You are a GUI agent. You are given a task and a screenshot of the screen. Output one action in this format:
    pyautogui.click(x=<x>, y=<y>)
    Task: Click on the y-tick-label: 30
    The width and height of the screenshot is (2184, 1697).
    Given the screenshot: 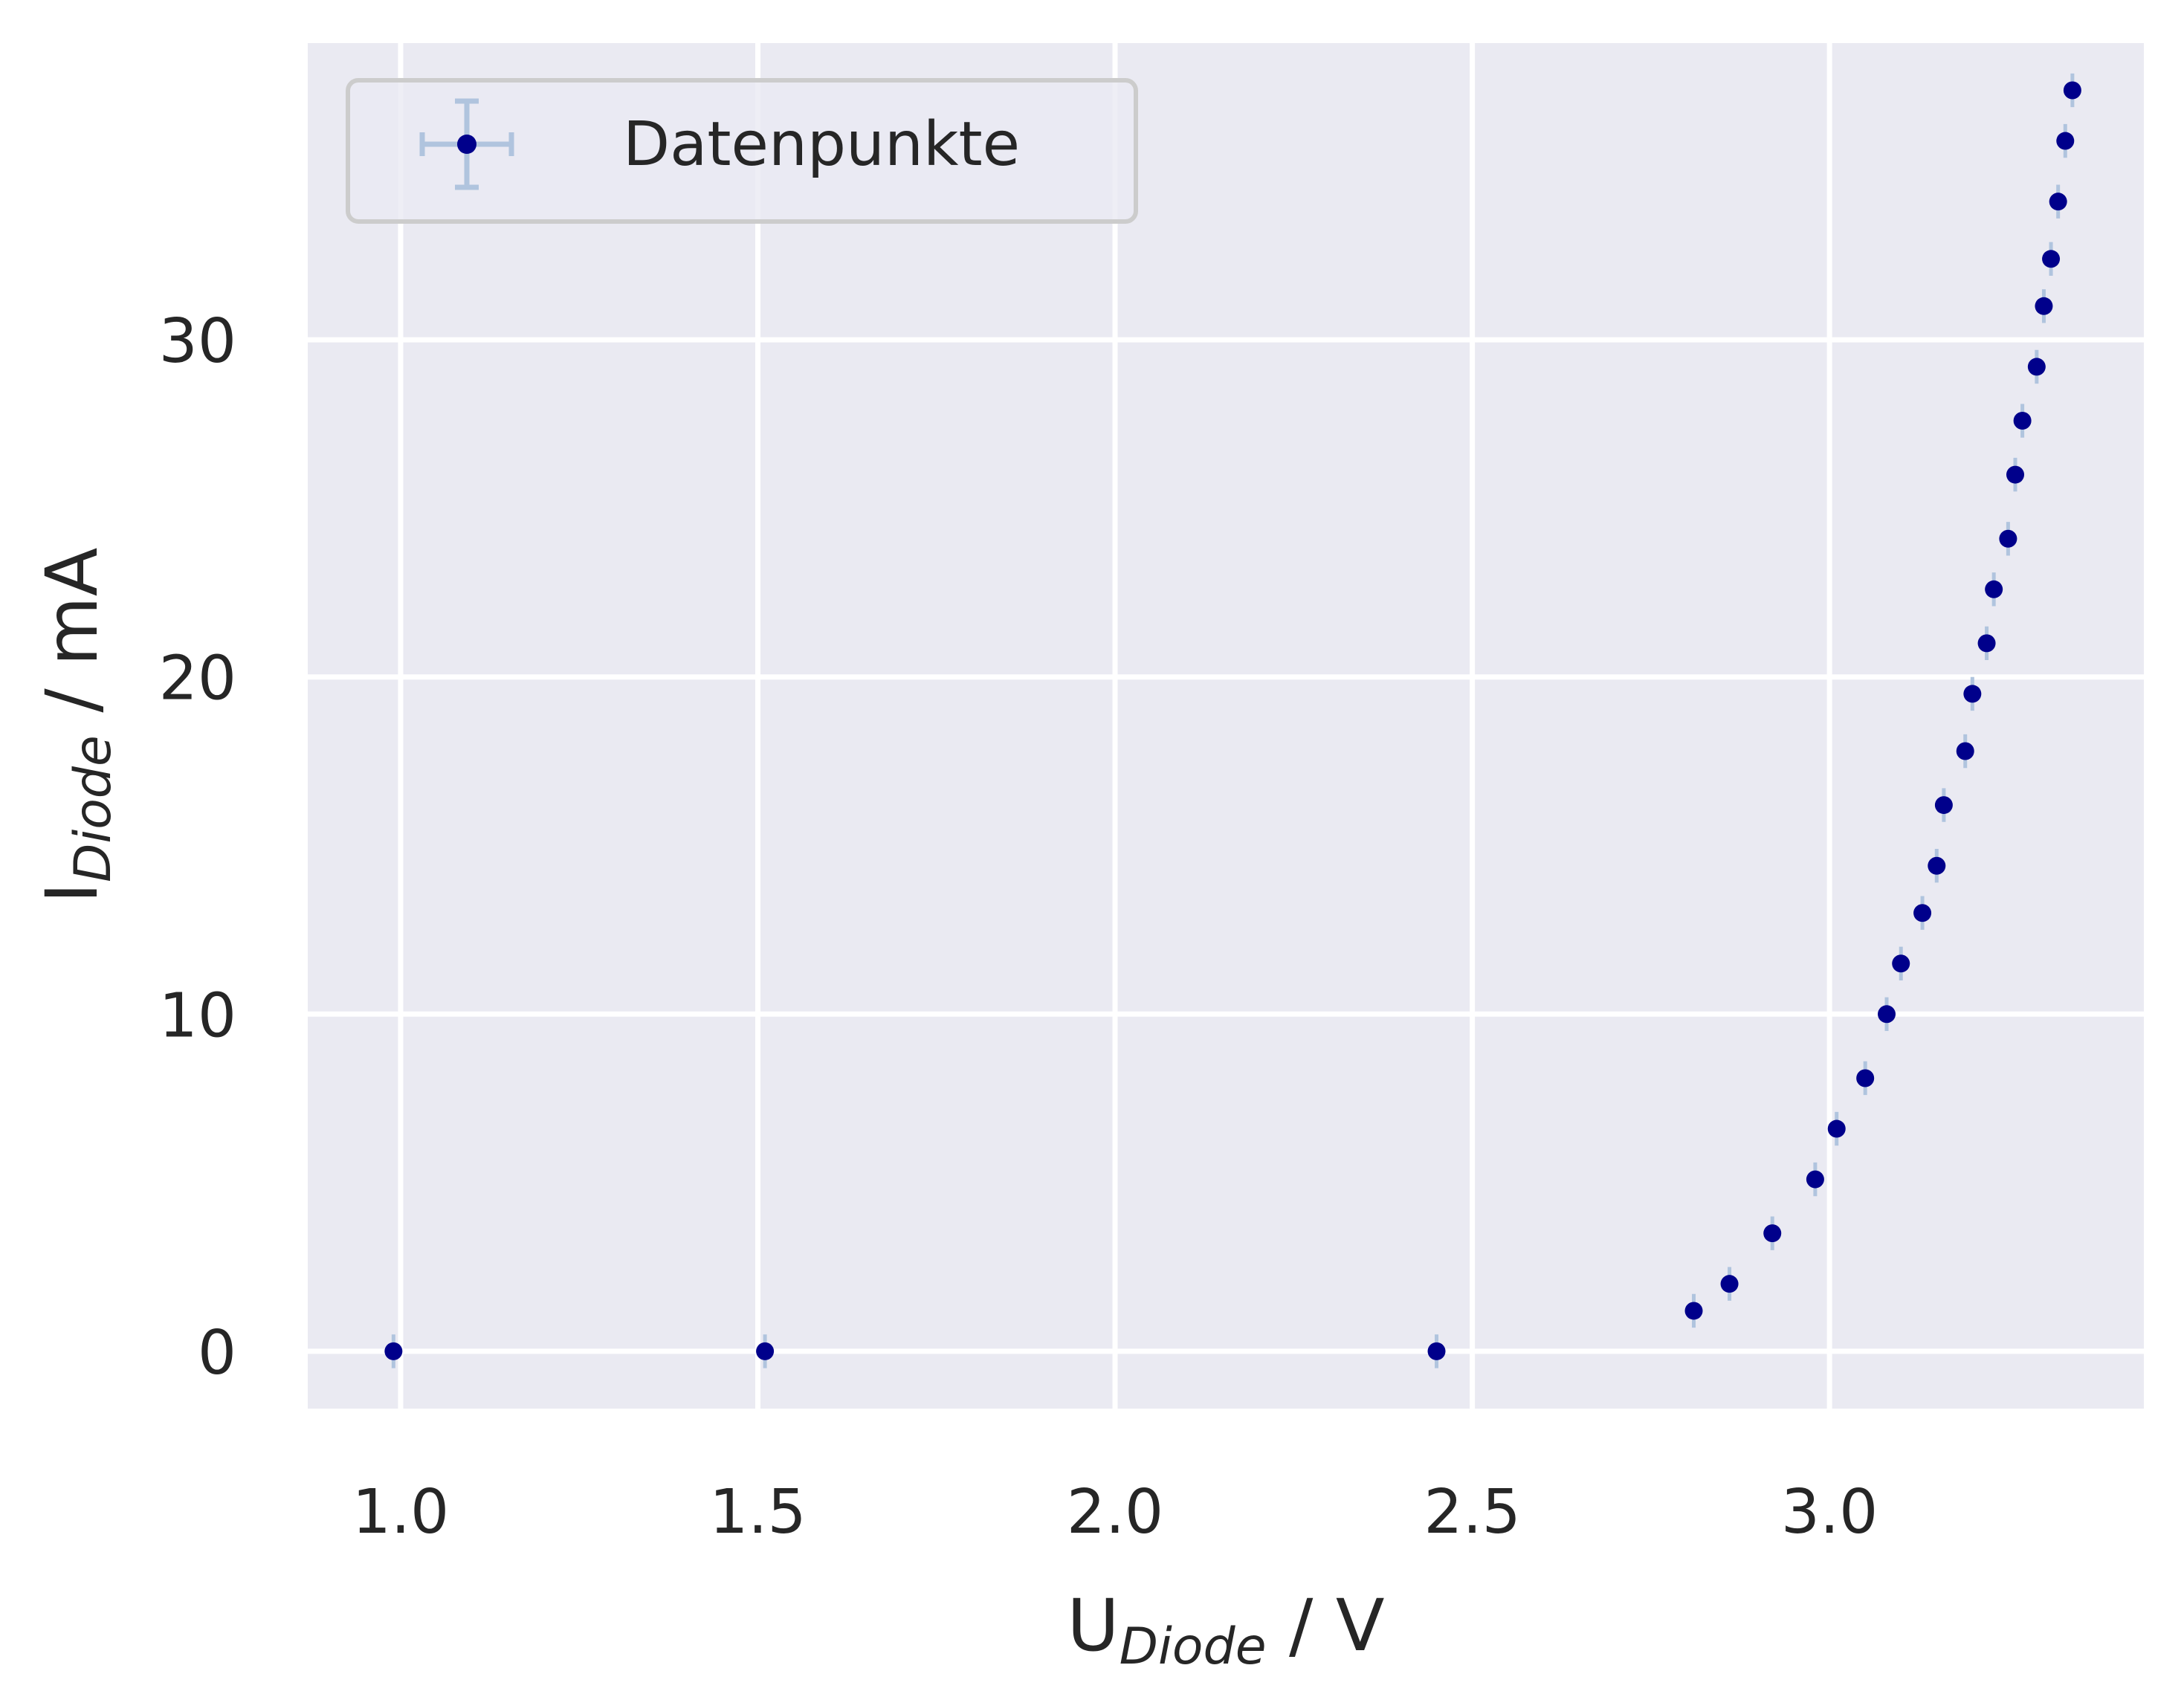 What is the action you would take?
    pyautogui.click(x=198, y=341)
    